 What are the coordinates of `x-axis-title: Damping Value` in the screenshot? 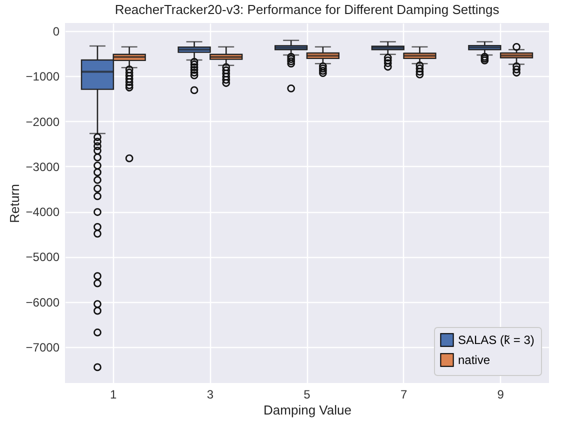 It's located at (308, 410).